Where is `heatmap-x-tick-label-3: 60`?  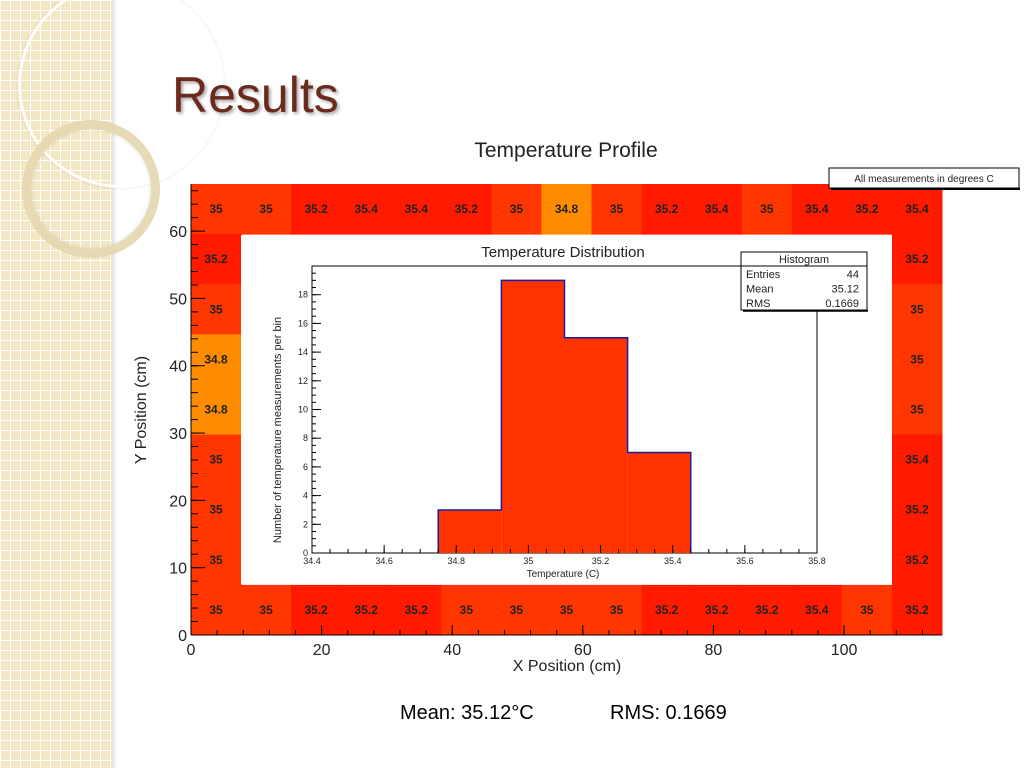
heatmap-x-tick-label-3: 60 is located at coordinates (583, 650).